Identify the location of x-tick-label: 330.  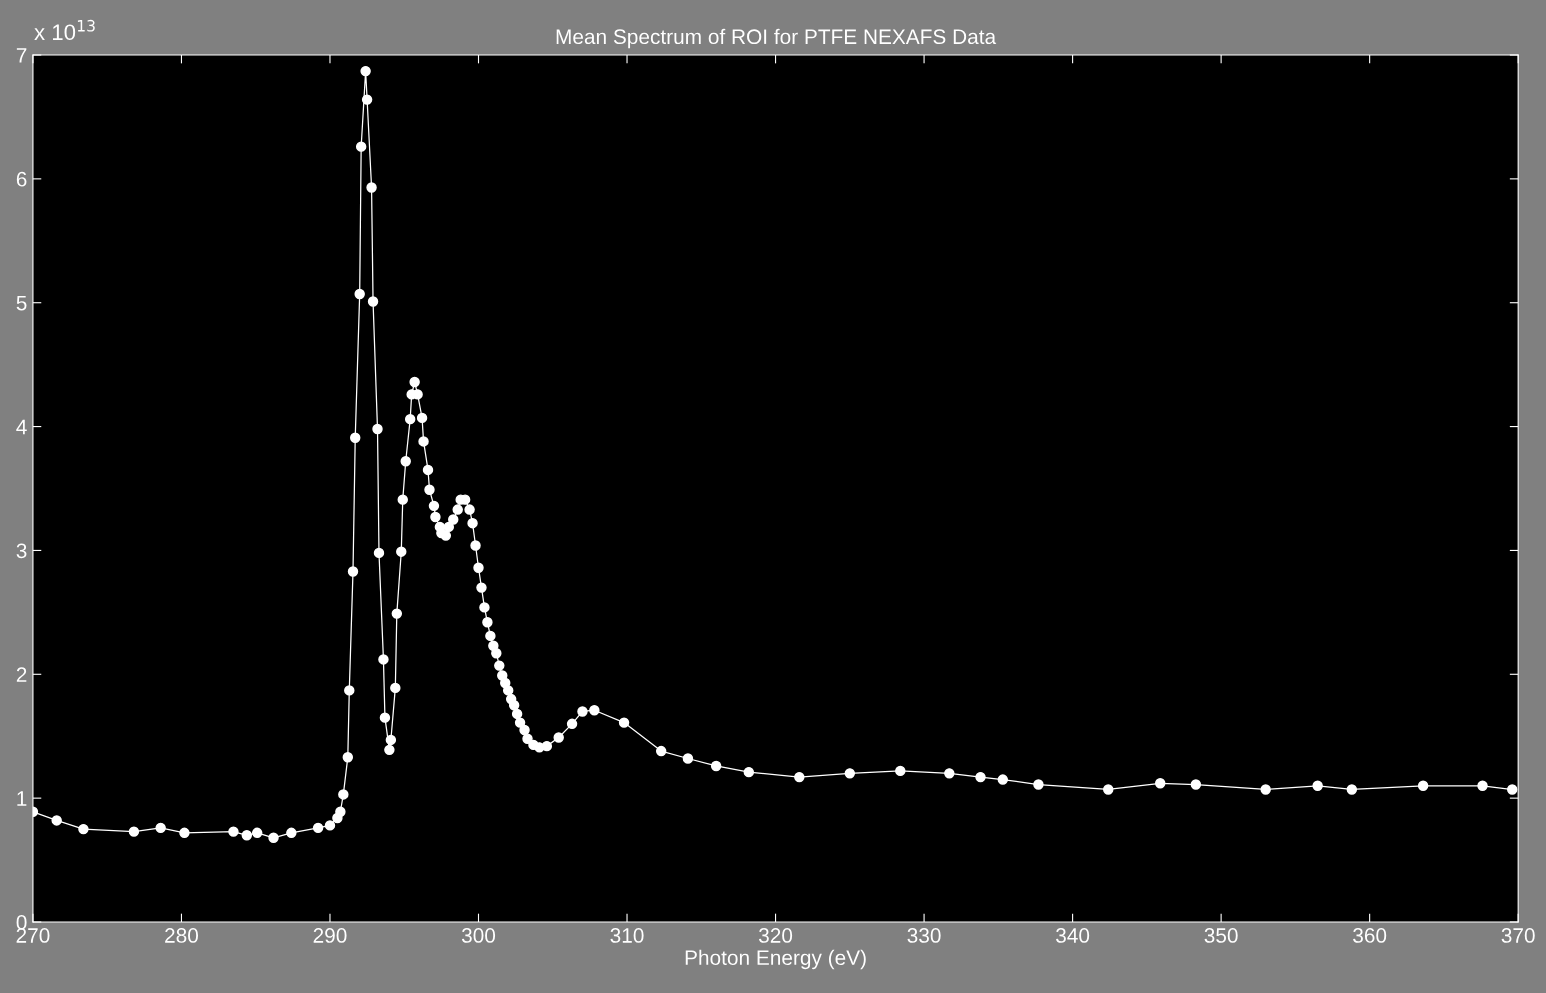
(924, 935).